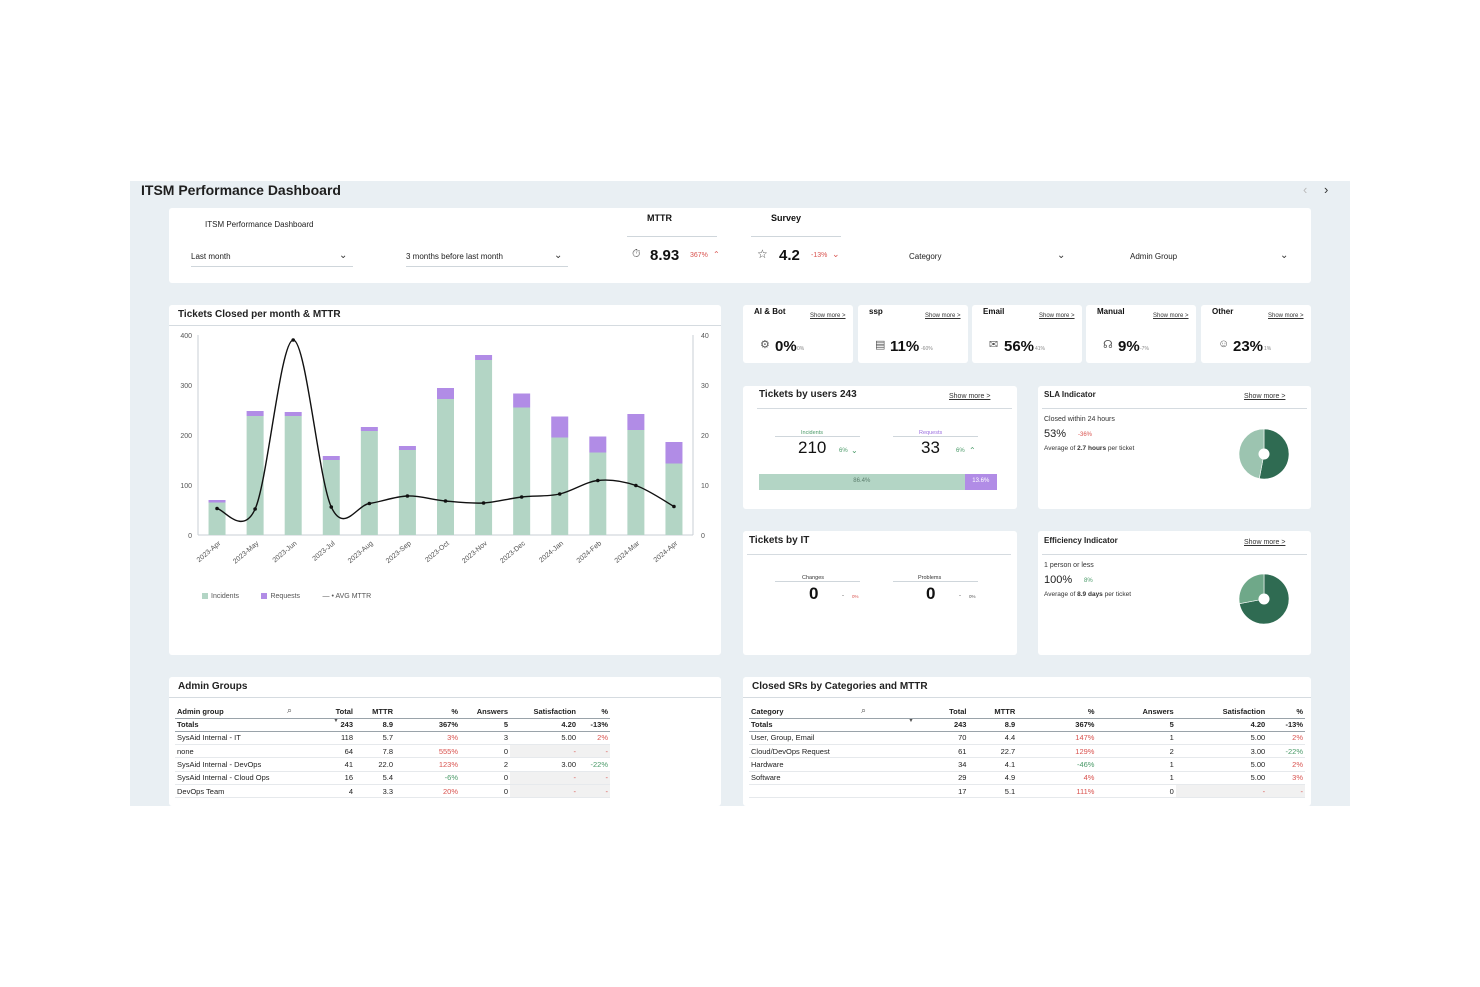 The image size is (1480, 987). Describe the element at coordinates (666, 552) in the screenshot. I see `x-tick-label: 2024-Apr` at that location.